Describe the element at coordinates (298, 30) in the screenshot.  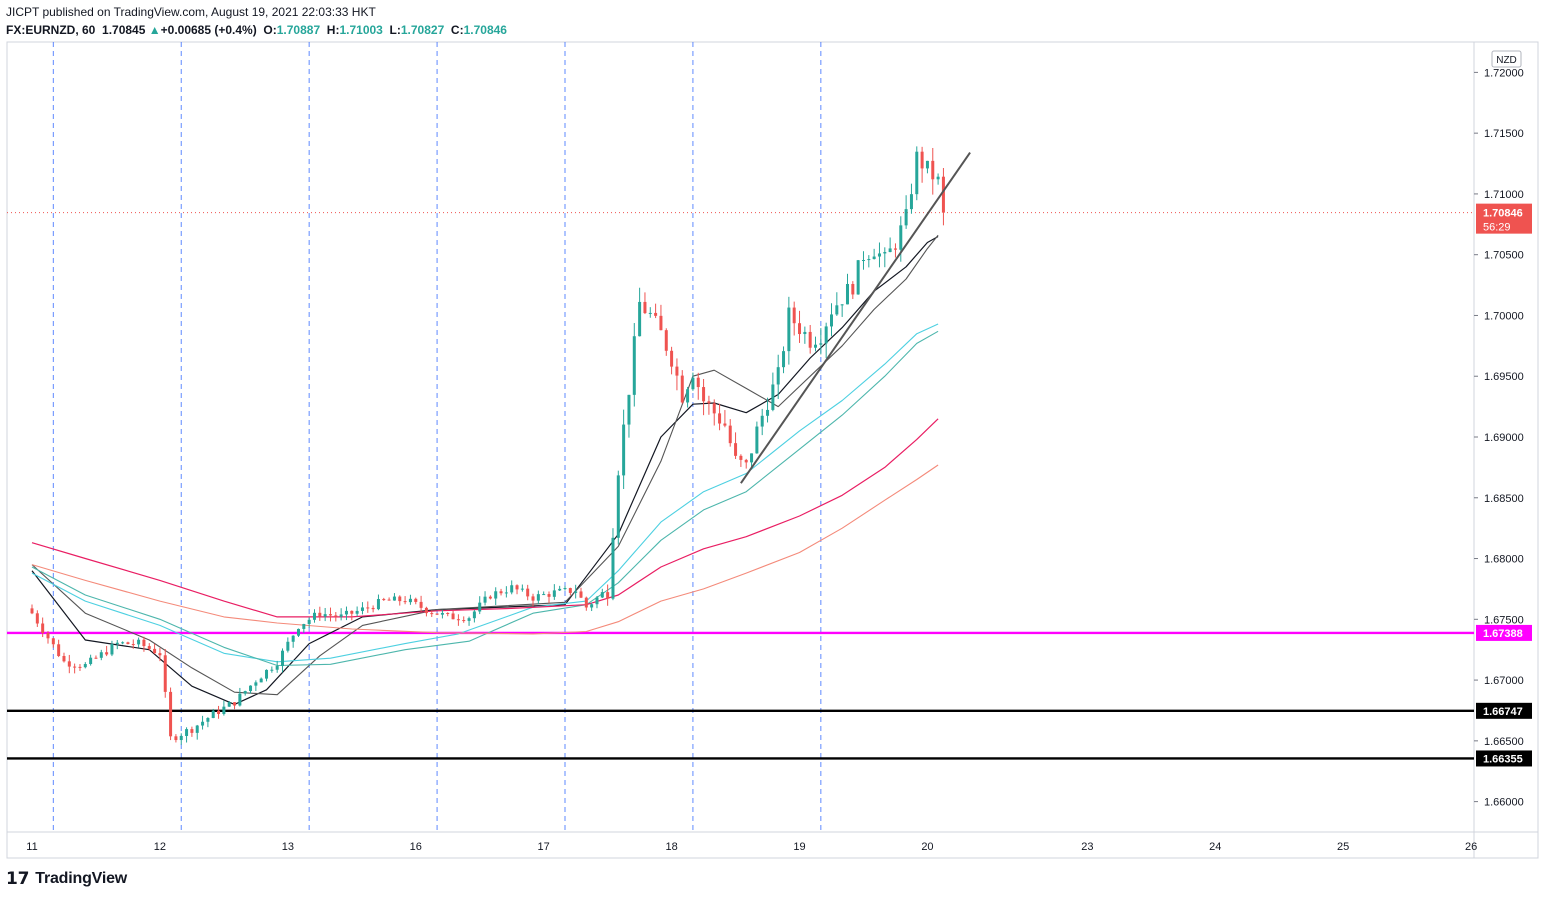
I see `open-value: 1.70887` at that location.